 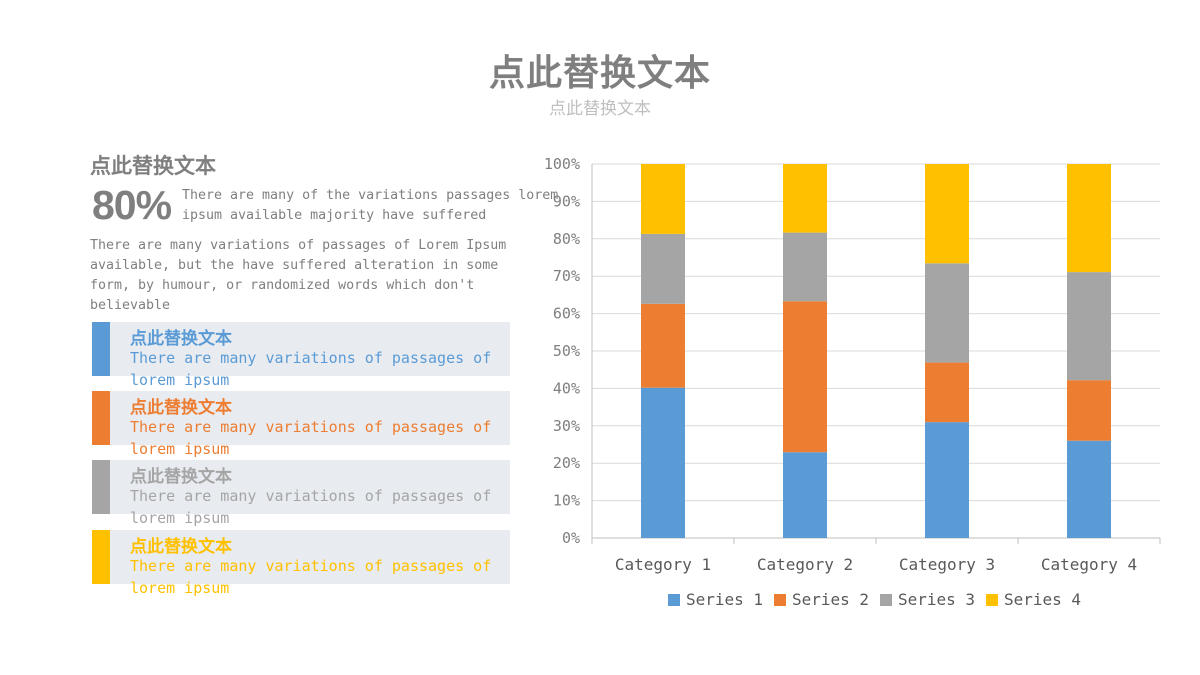 What do you see at coordinates (566, 239) in the screenshot?
I see `y-tick-label: 80%` at bounding box center [566, 239].